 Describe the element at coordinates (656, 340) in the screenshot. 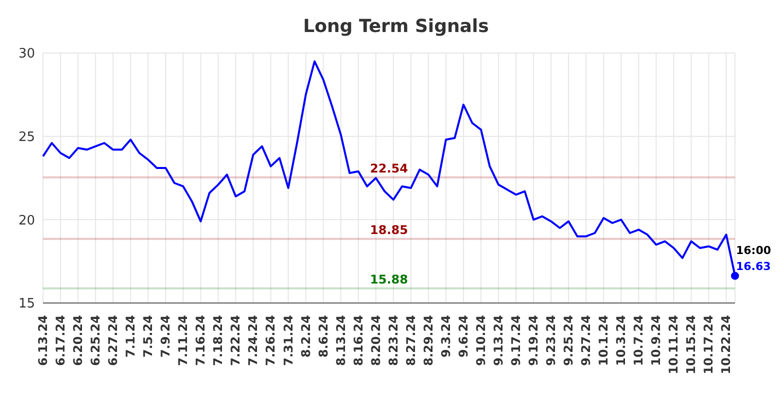

I see `x-tick-label: 10.9.24` at that location.